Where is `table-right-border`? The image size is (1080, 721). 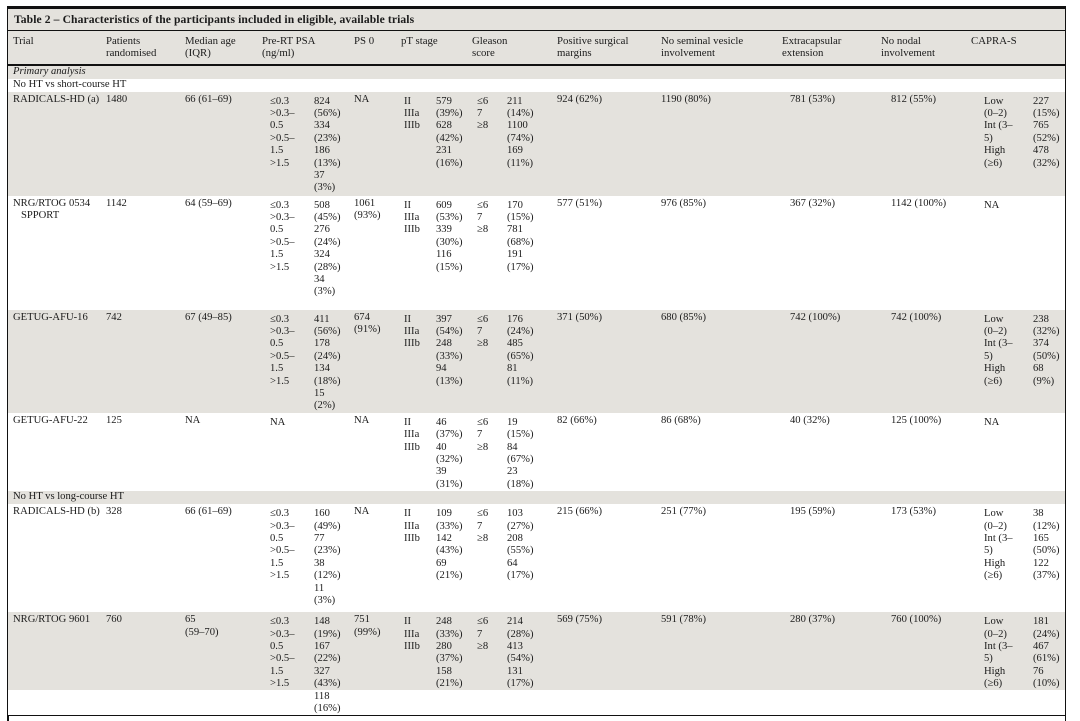
table-right-border is located at coordinates (1065, 363).